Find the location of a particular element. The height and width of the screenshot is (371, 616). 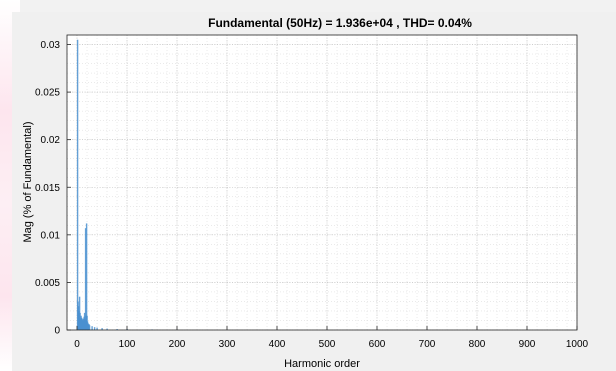

x-tick-label: 700 is located at coordinates (427, 344).